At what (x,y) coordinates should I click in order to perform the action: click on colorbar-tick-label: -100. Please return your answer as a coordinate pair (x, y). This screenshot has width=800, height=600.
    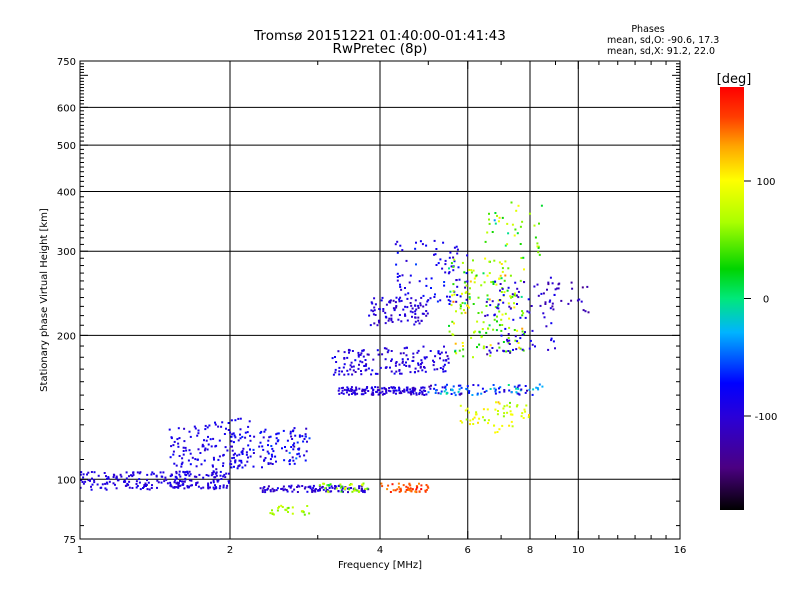
    Looking at the image, I should click on (766, 417).